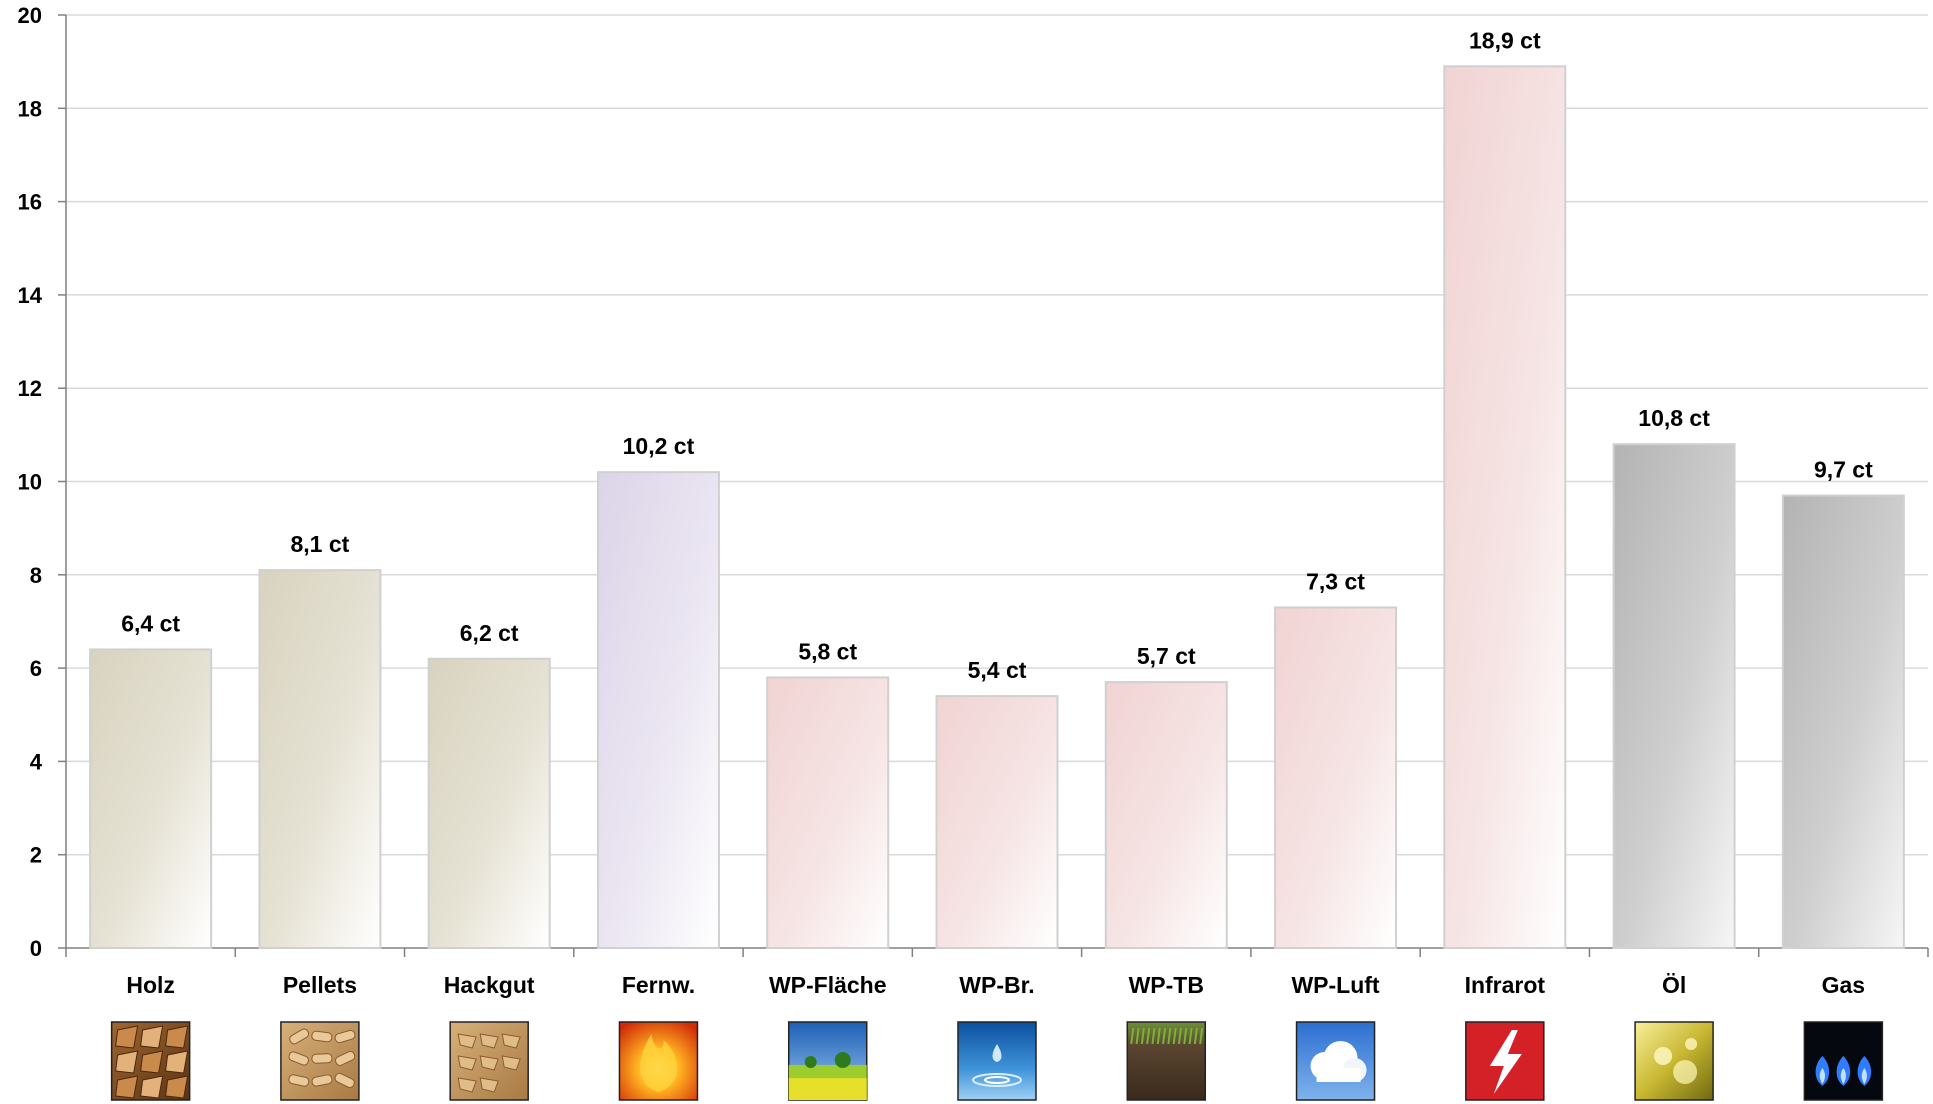 This screenshot has width=1933, height=1104. I want to click on y-tick-label: 8, so click(36, 575).